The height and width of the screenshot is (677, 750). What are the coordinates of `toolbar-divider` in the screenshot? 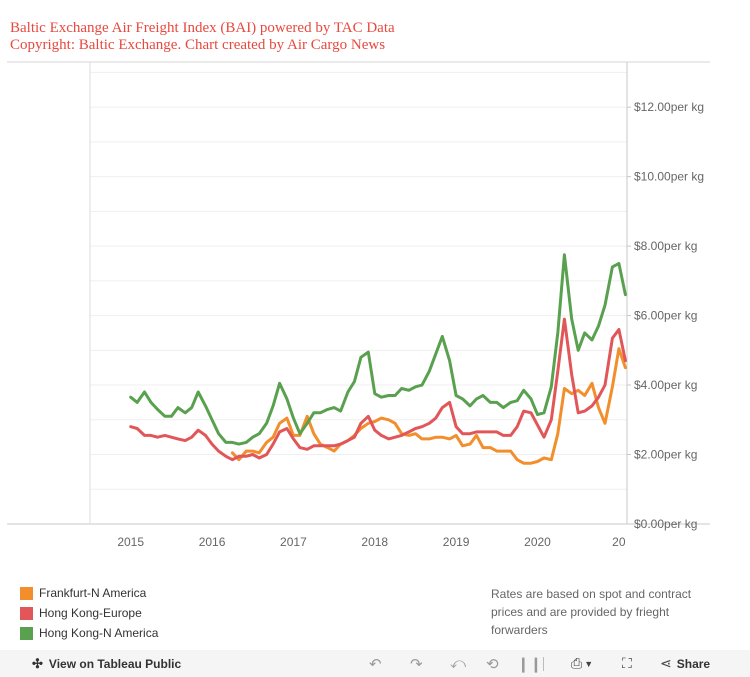 It's located at (543, 664).